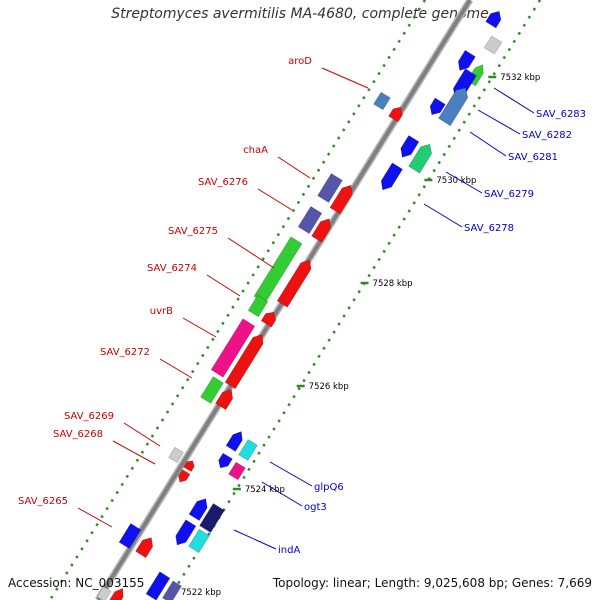  I want to click on gene-label: SAV_6276, so click(223, 182).